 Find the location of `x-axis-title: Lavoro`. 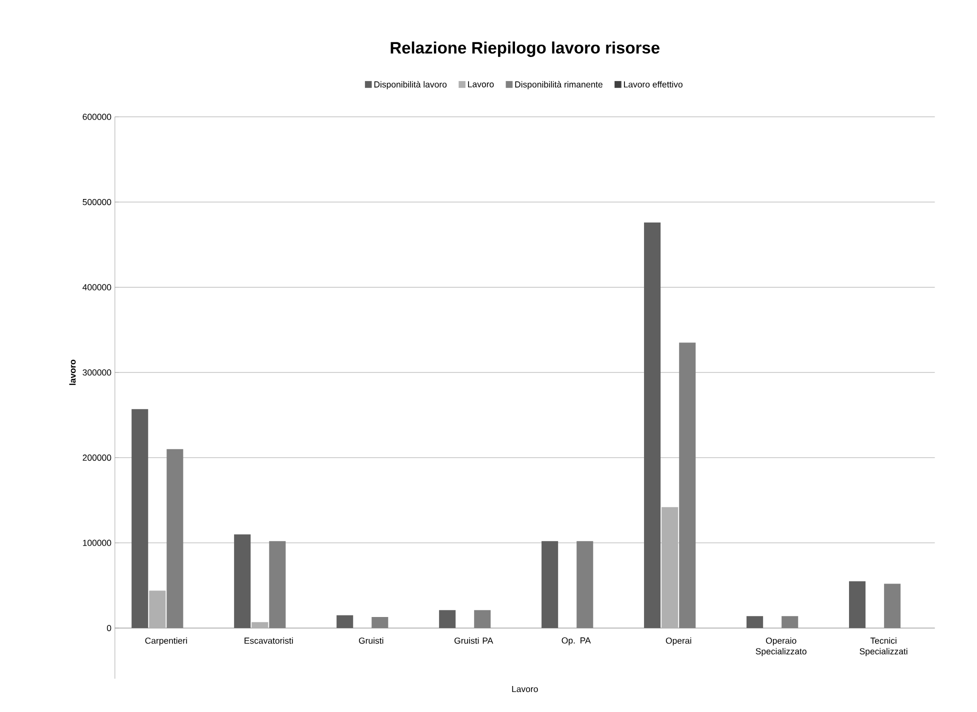

x-axis-title: Lavoro is located at coordinates (525, 689).